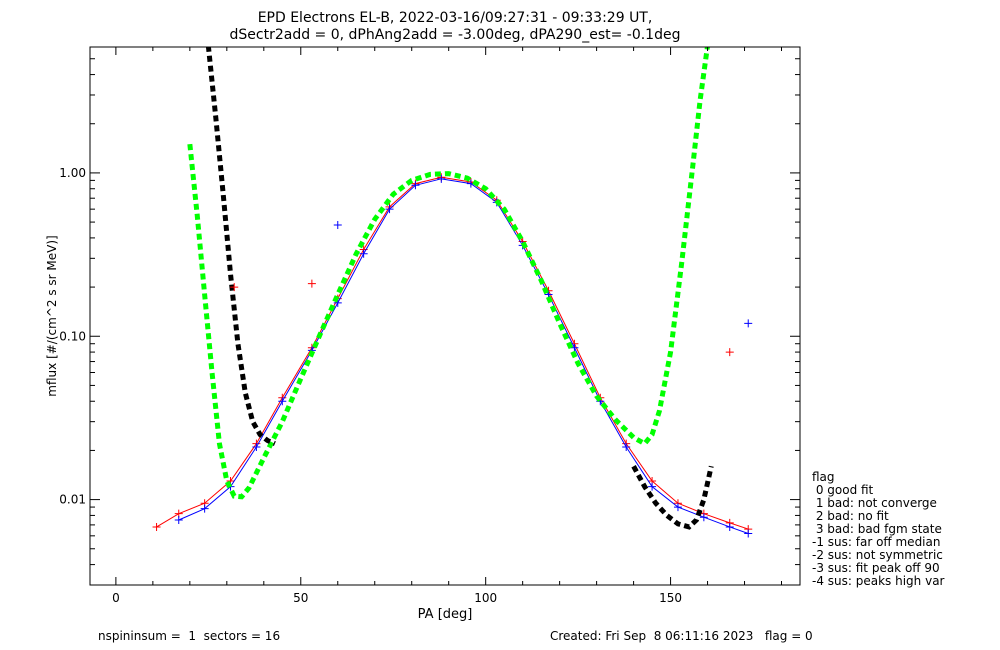 The height and width of the screenshot is (650, 1000). What do you see at coordinates (876, 542) in the screenshot?
I see `legend-item: -1 sus: far off median` at bounding box center [876, 542].